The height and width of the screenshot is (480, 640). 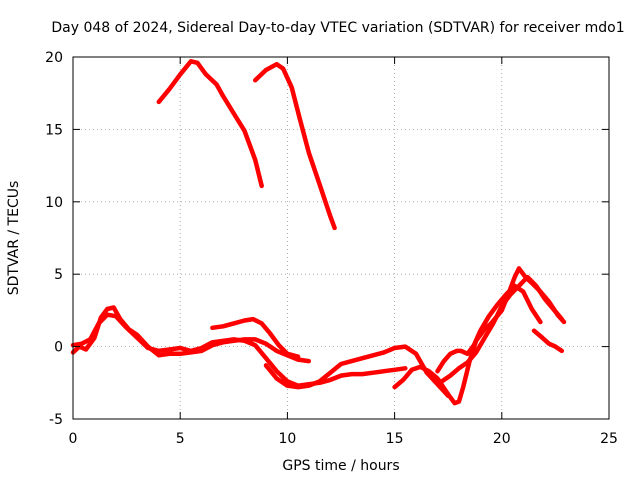 I want to click on series-track-h, so click(x=489, y=328).